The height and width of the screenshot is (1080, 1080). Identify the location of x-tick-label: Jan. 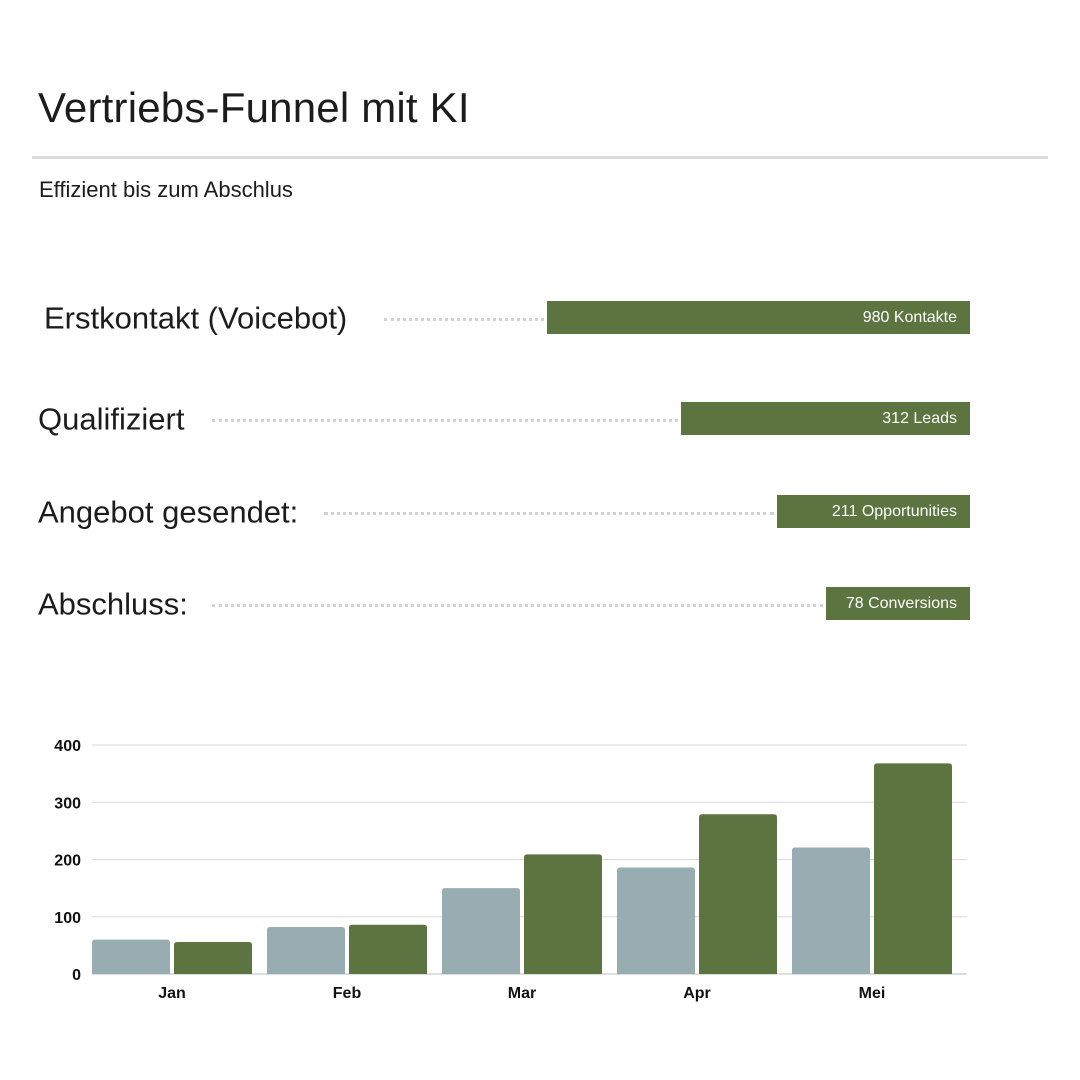
(172, 993).